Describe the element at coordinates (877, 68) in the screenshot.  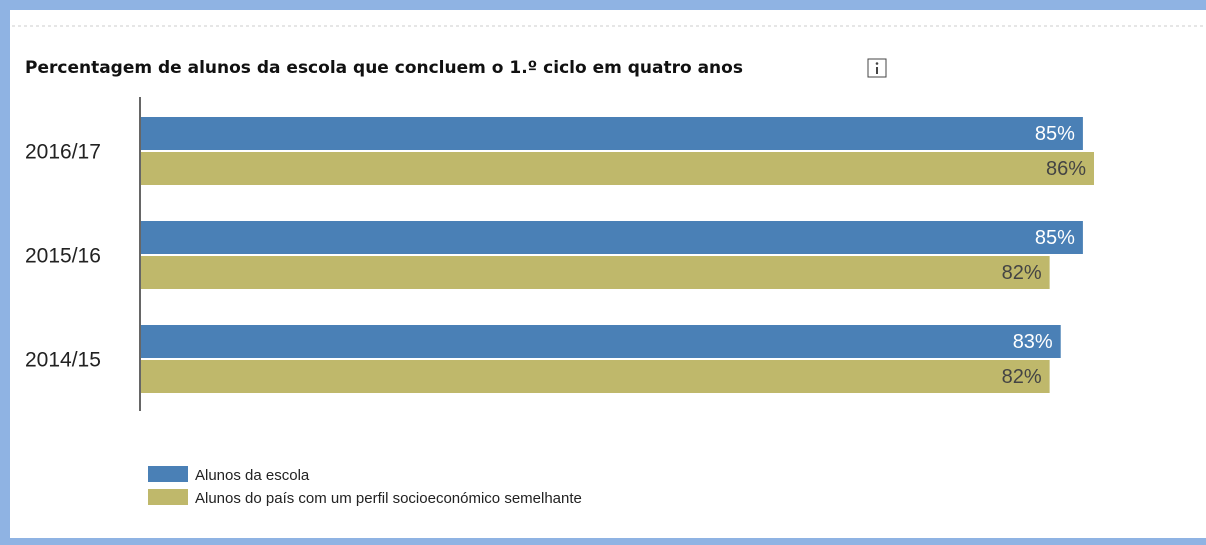
I see `info-icon` at that location.